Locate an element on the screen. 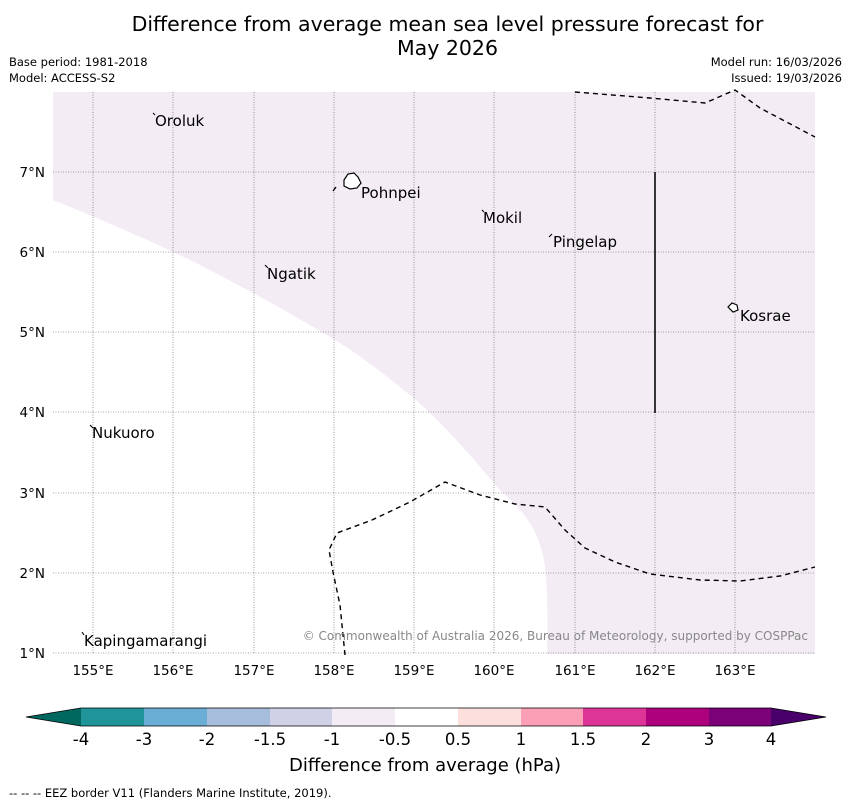 Image resolution: width=850 pixels, height=804 pixels. kapingamarangi-marker is located at coordinates (83, 633).